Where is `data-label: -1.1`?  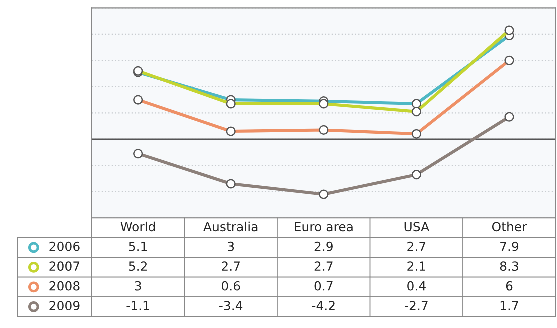 data-label: -1.1 is located at coordinates (138, 305).